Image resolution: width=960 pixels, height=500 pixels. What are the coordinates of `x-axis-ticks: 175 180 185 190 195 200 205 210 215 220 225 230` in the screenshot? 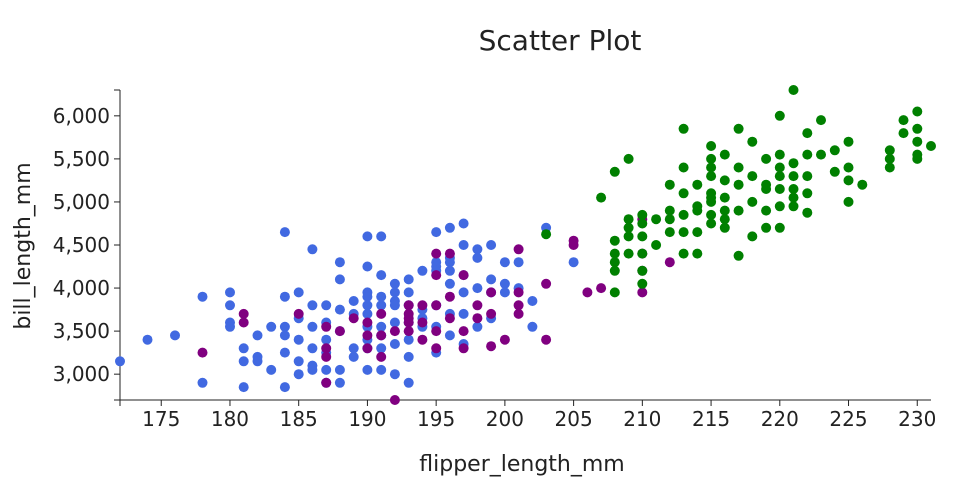 It's located at (527, 415).